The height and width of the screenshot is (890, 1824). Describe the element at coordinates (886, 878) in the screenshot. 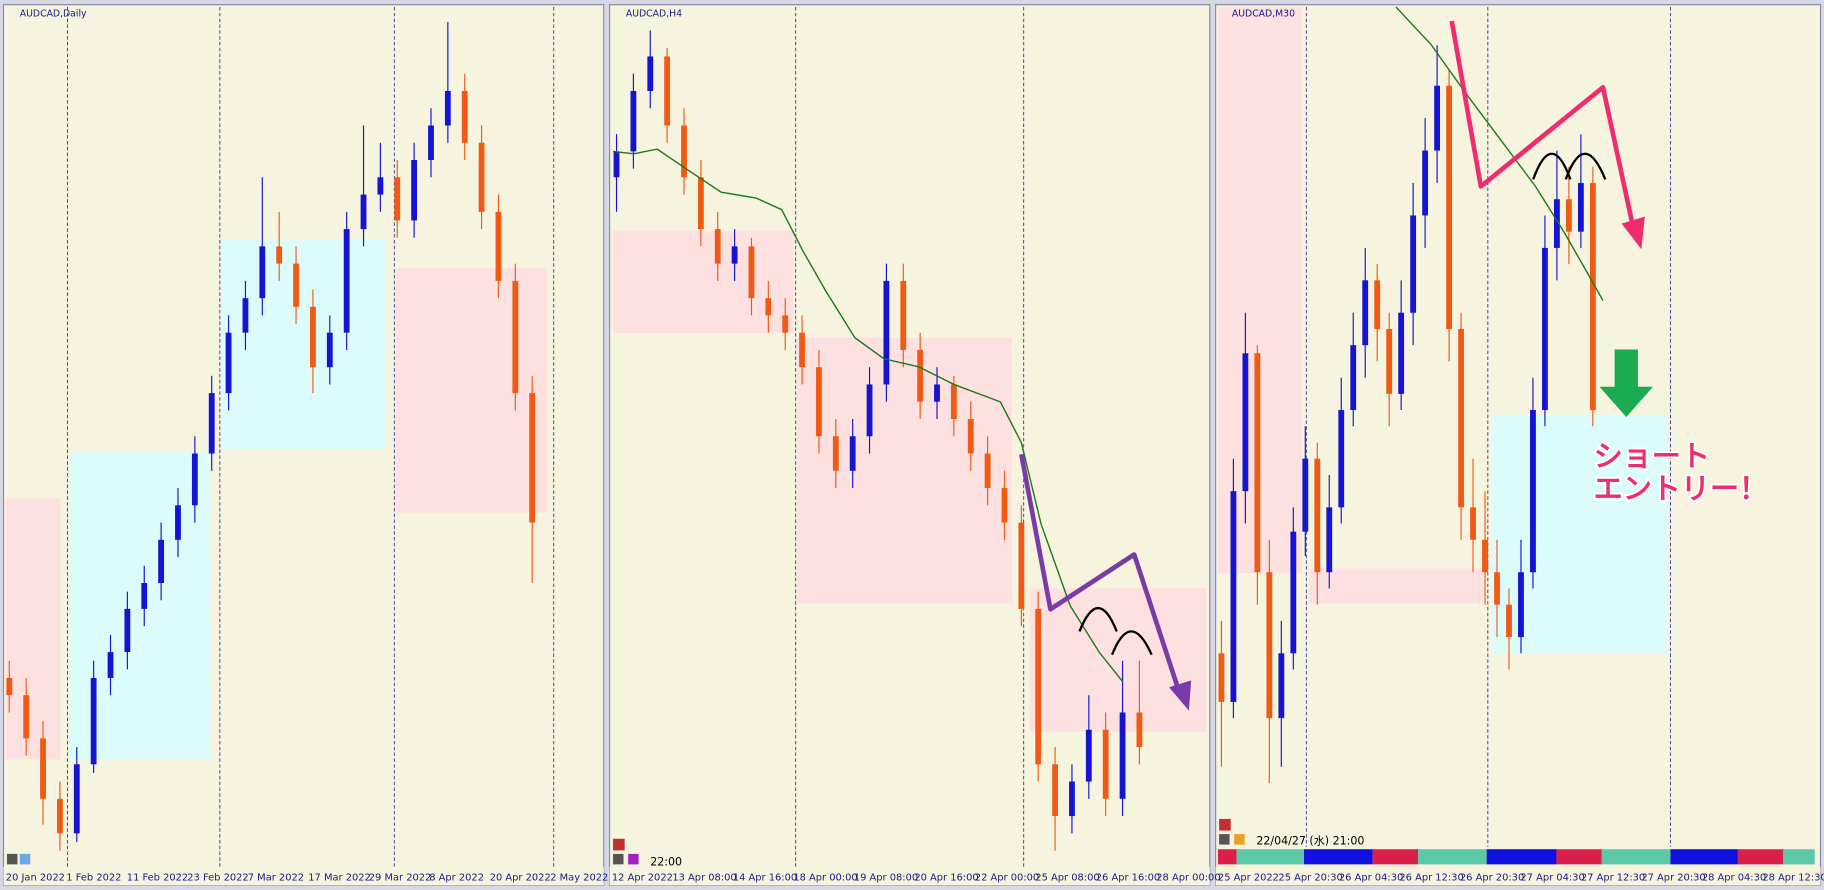

I see `time-label: 19 Apr 08:00` at that location.